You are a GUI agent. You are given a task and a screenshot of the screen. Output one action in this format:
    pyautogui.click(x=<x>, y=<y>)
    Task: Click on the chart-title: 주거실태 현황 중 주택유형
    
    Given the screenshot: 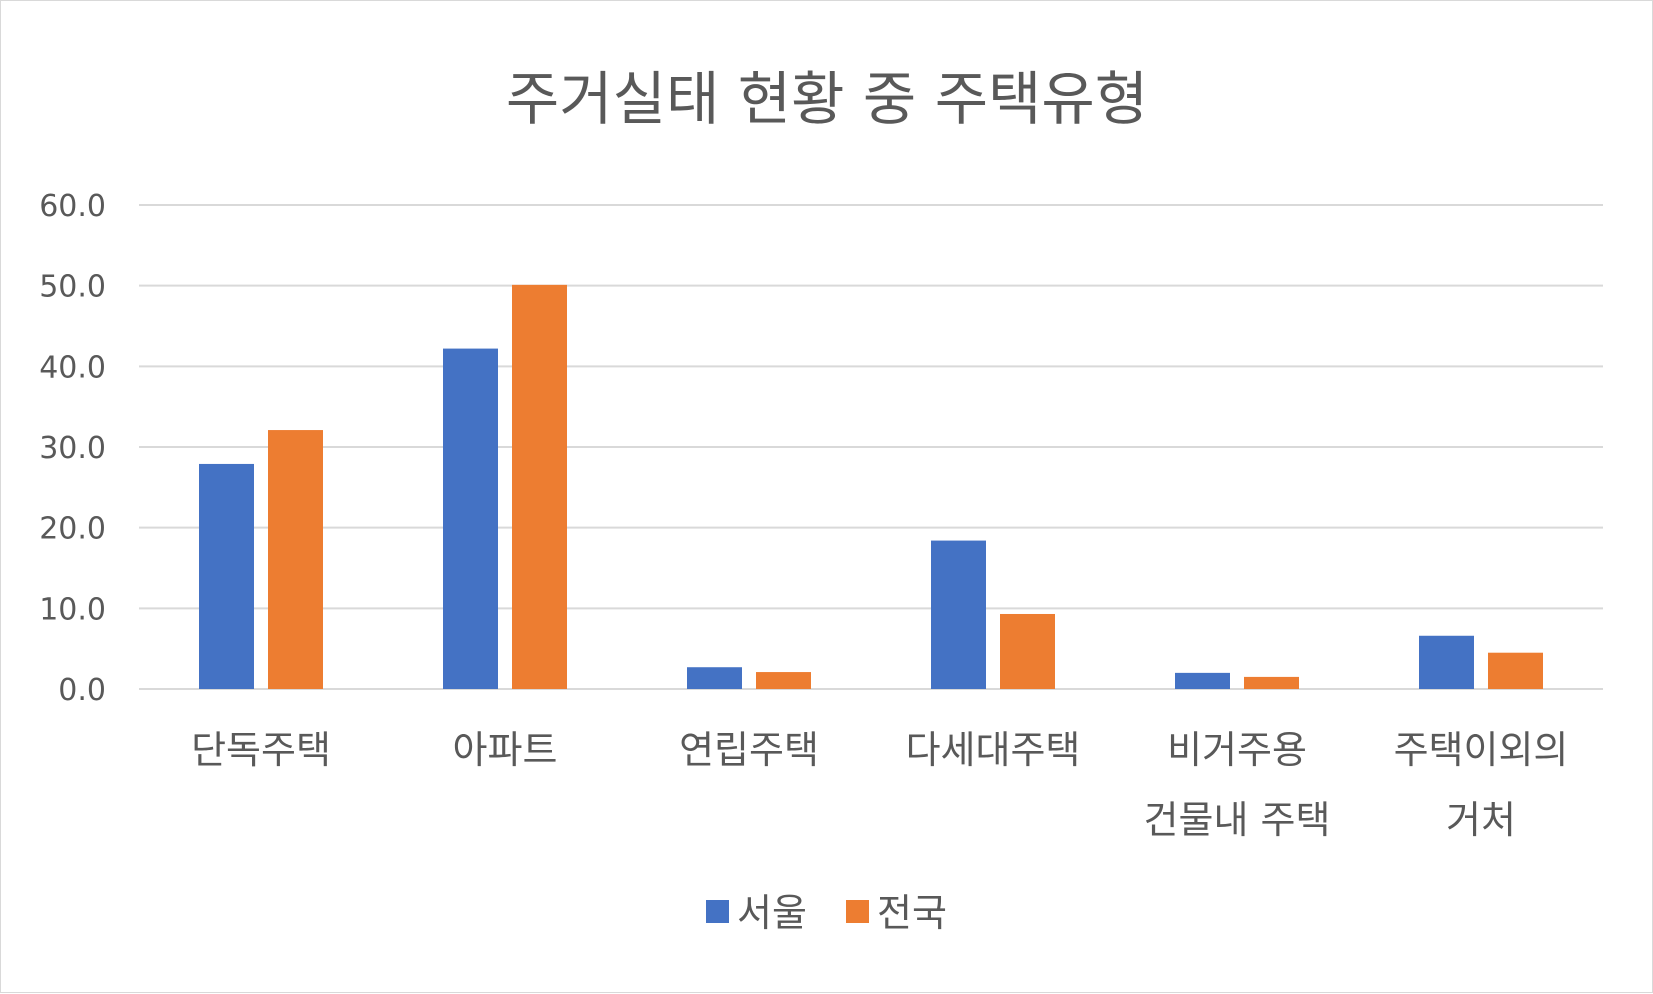 What is the action you would take?
    pyautogui.click(x=827, y=99)
    